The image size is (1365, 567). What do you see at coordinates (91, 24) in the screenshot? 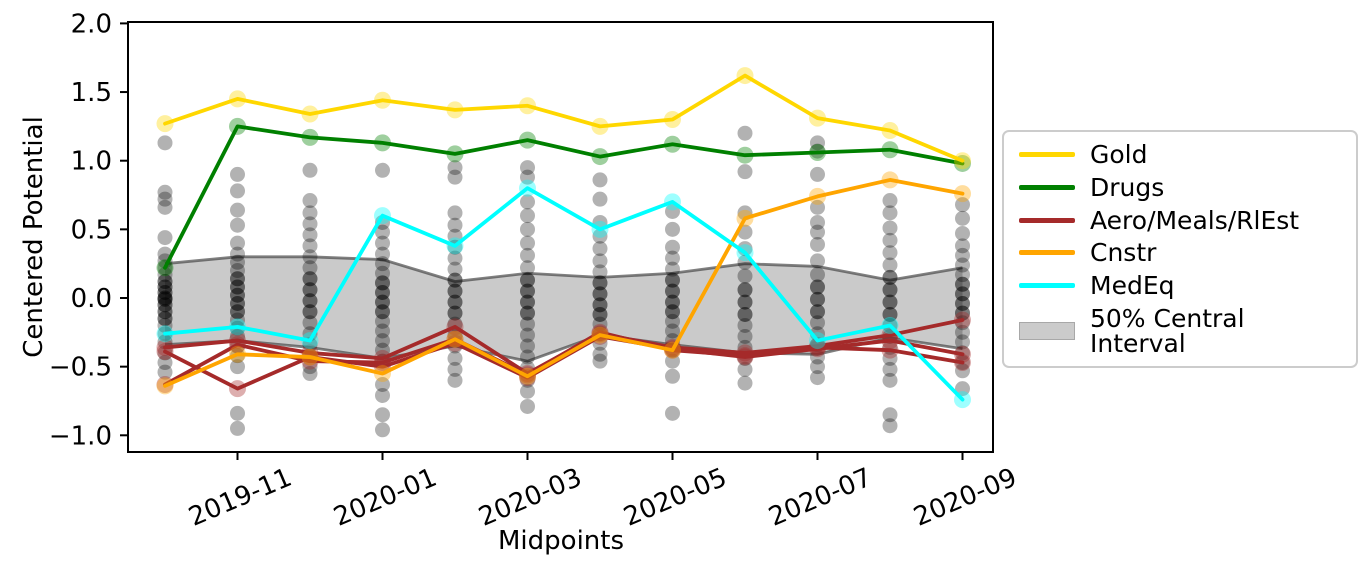
I see `y-tick-label: 2.0` at bounding box center [91, 24].